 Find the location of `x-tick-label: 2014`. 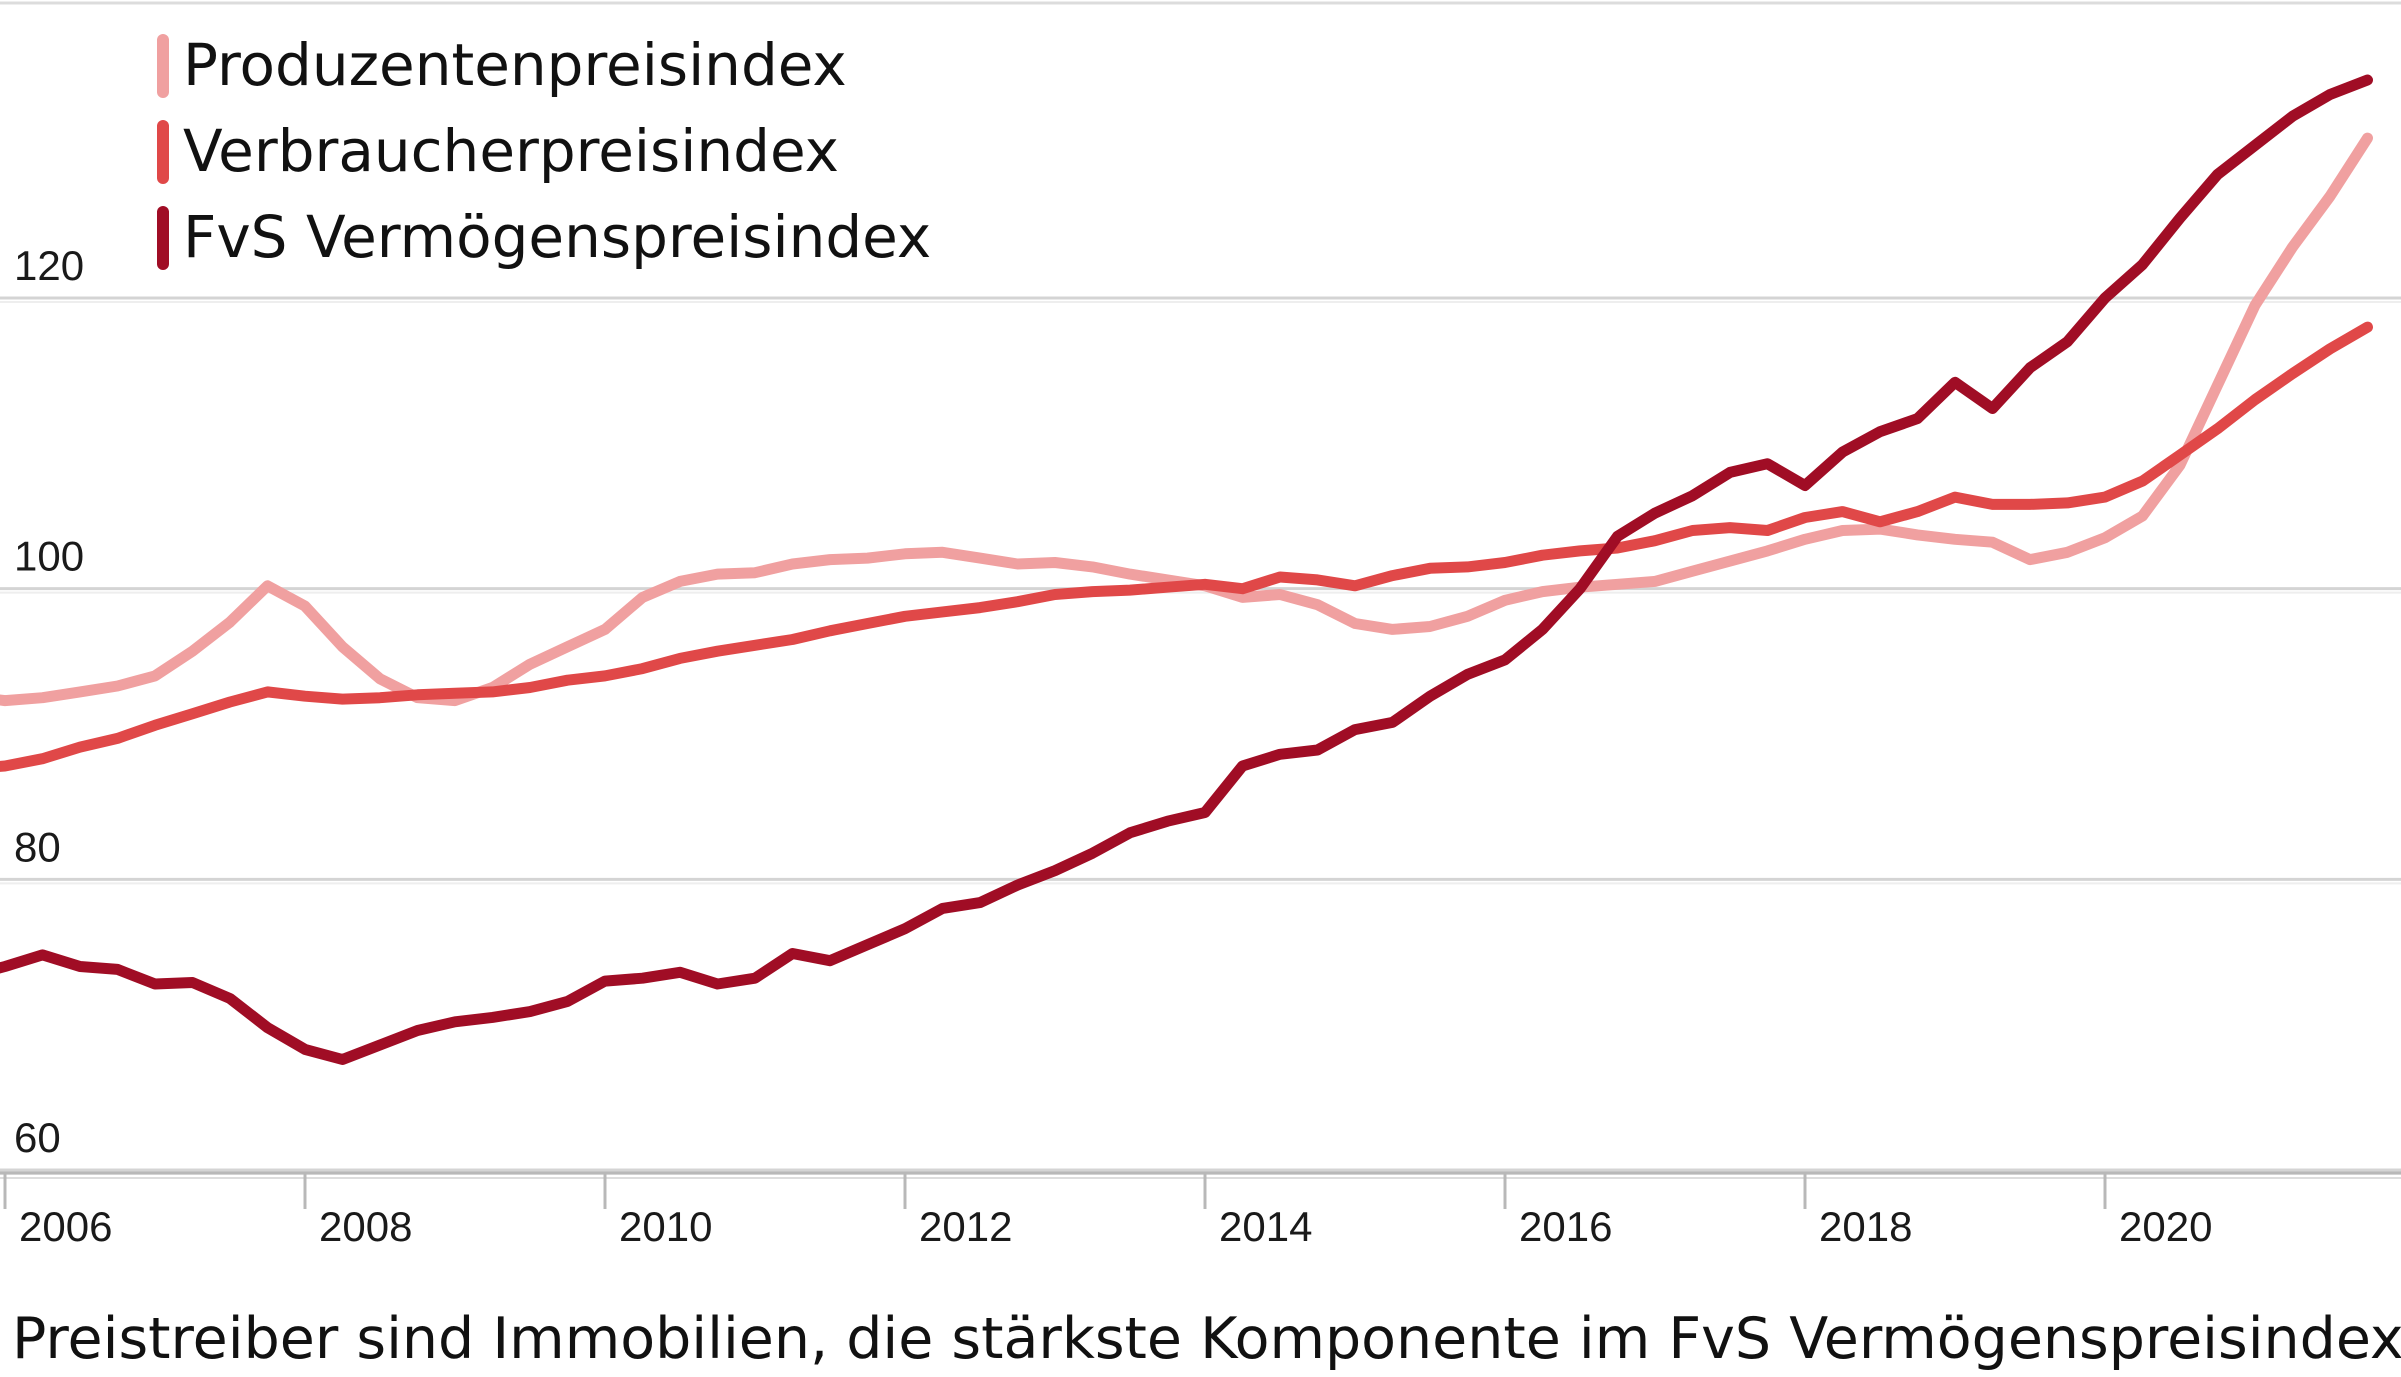

x-tick-label: 2014 is located at coordinates (1265, 1226).